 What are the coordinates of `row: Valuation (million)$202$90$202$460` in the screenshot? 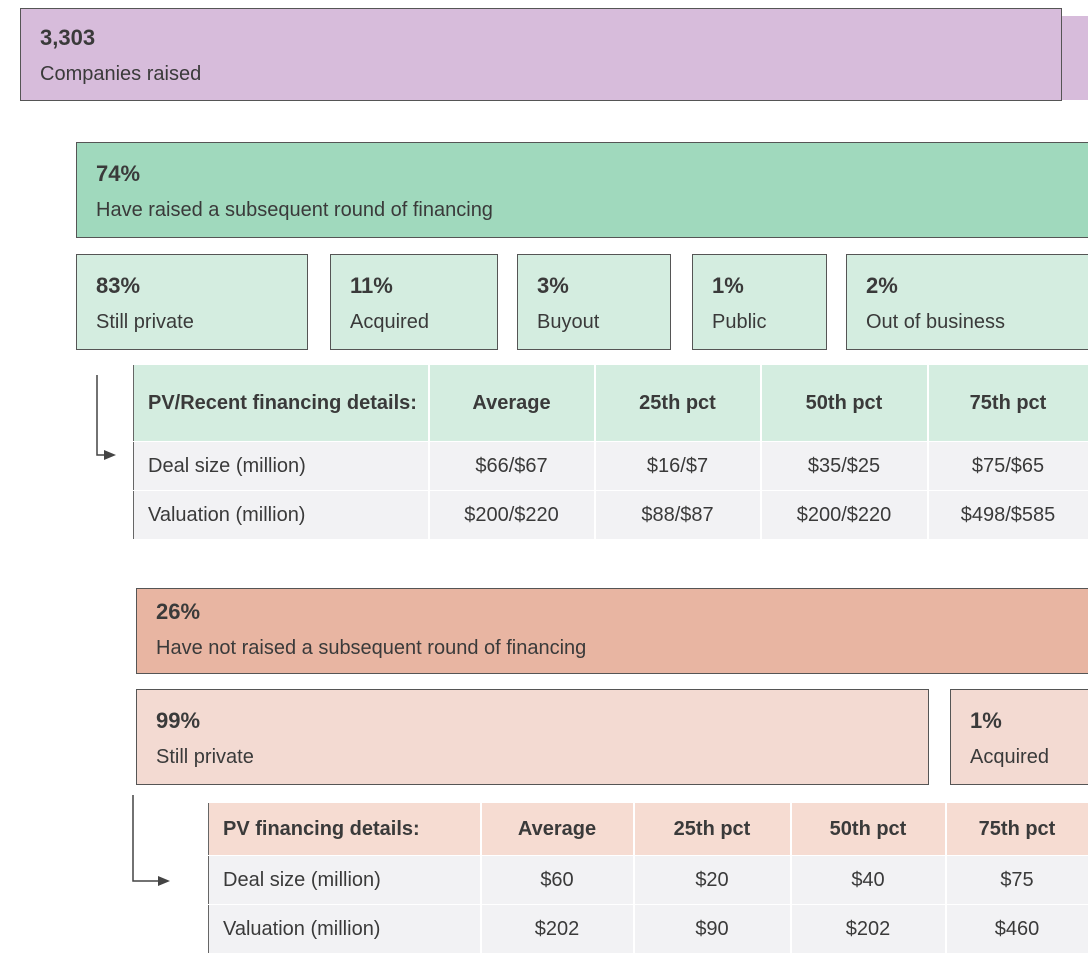 It's located at (648, 929).